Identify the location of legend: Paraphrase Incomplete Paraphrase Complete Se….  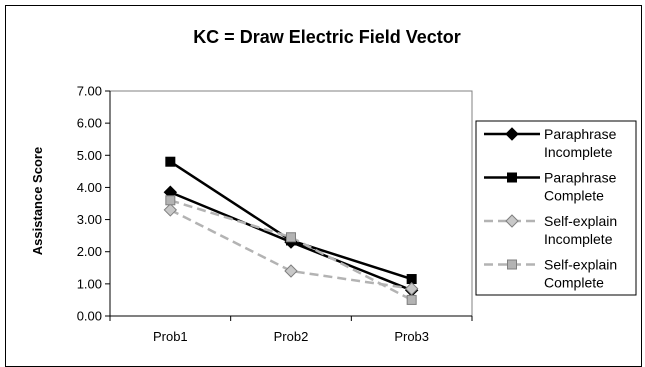
(556, 208).